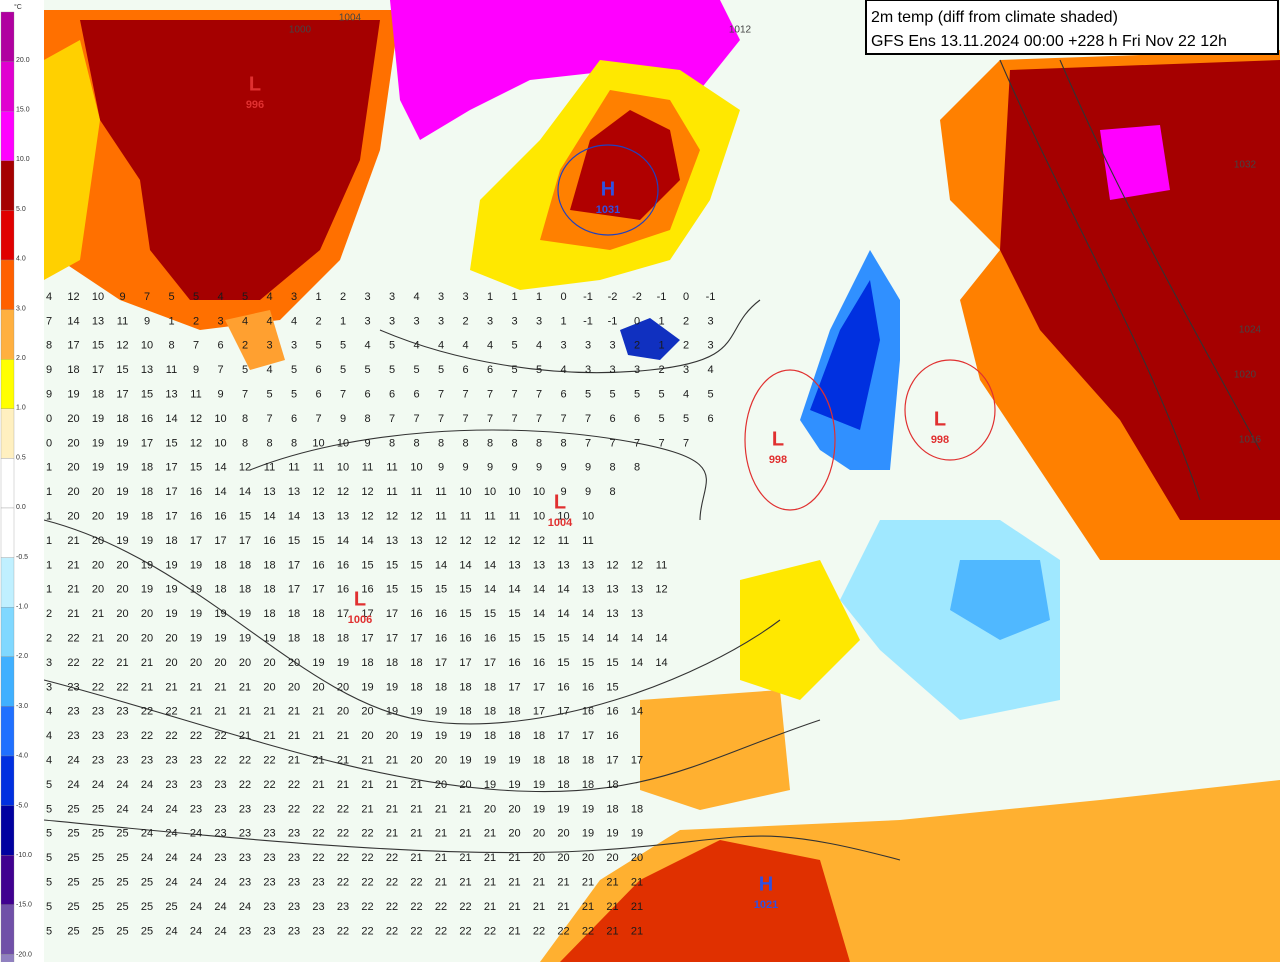 This screenshot has width=1280, height=967. I want to click on legend-label: -3.0, so click(22, 706).